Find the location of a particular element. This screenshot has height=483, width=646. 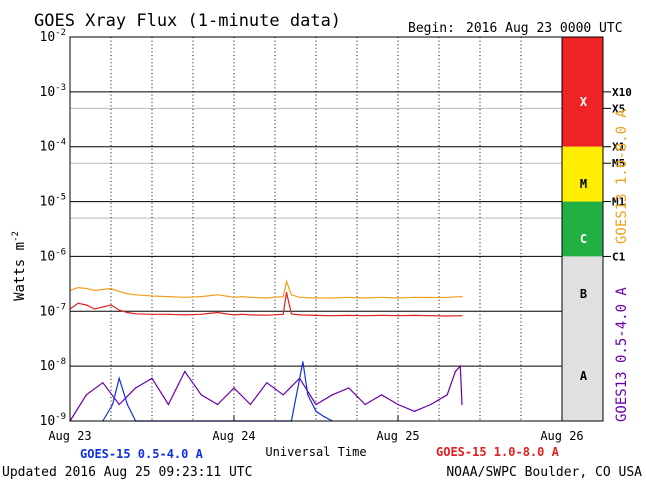

y-tick-label: 10⁻² is located at coordinates (53, 36).